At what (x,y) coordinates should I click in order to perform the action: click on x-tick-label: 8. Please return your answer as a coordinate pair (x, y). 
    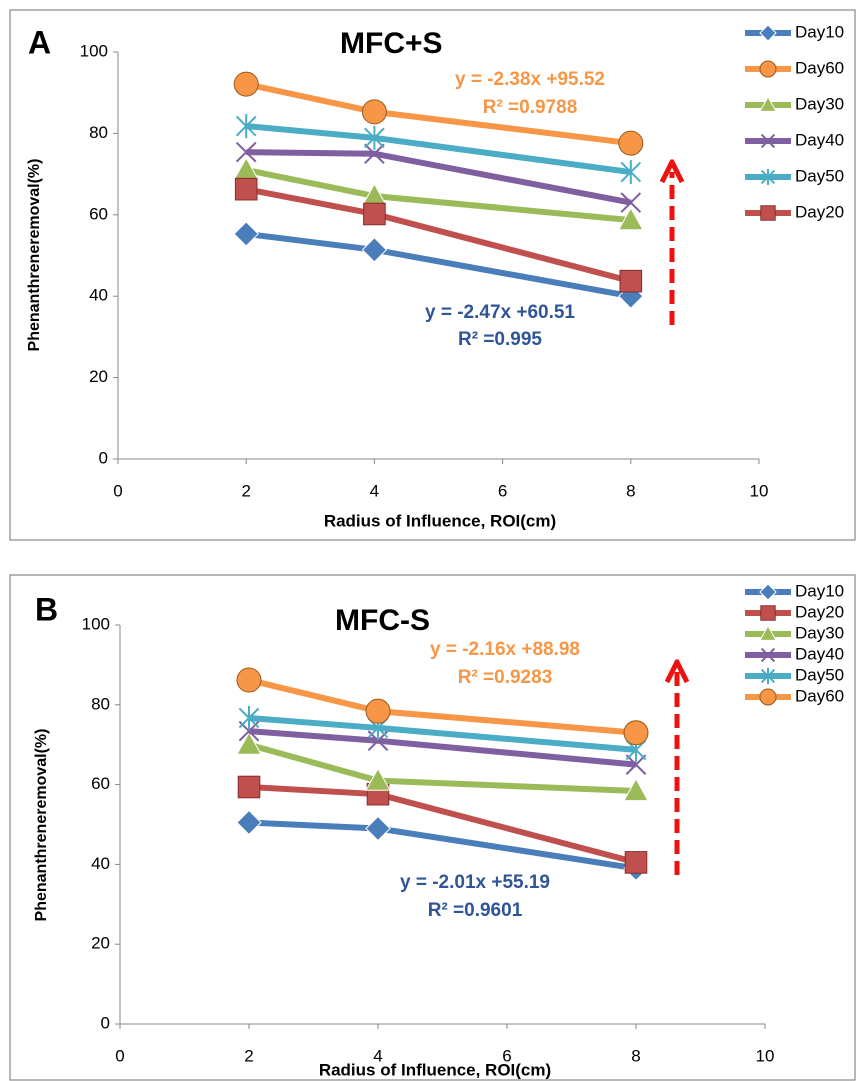
    Looking at the image, I should click on (630, 490).